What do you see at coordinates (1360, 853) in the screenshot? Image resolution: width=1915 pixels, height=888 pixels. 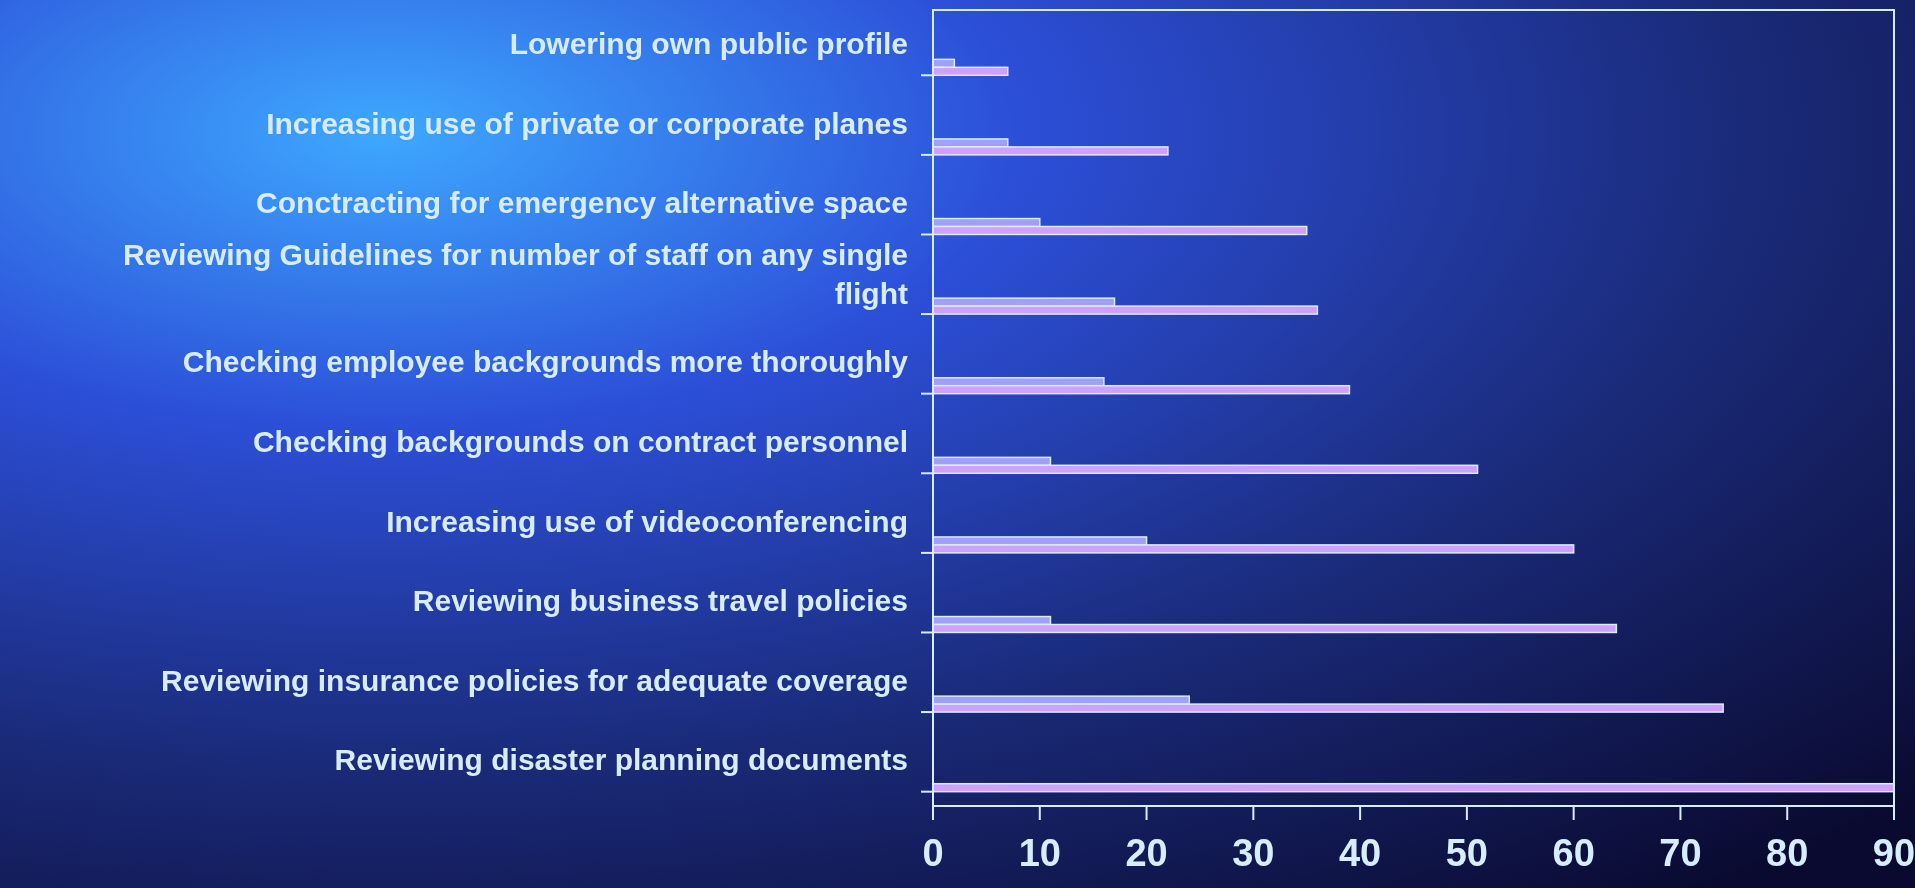 I see `x-tick-label: 40` at bounding box center [1360, 853].